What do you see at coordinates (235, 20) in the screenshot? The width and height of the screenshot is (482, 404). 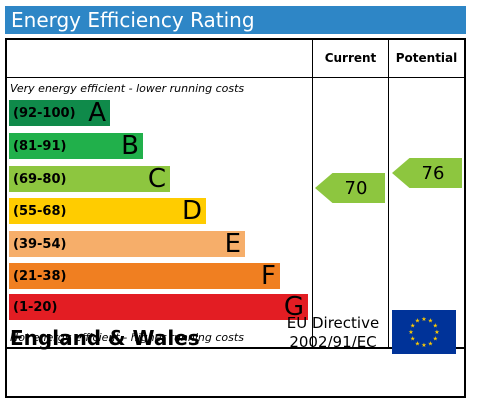 I see `page-title: Energy Efficiency Rating` at bounding box center [235, 20].